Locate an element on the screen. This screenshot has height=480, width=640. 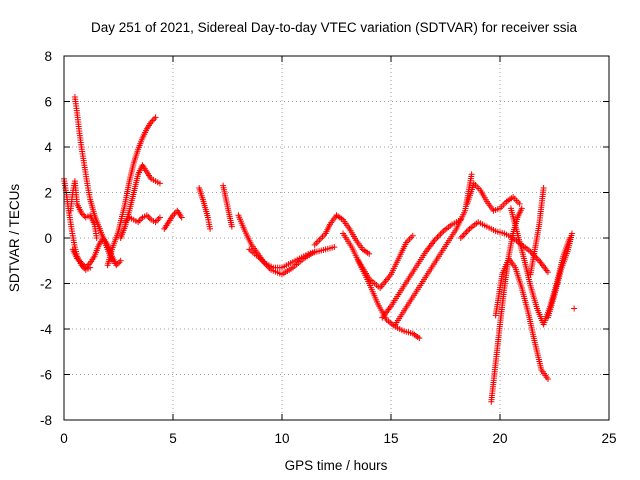
y-tick-label: 2 is located at coordinates (48, 193).